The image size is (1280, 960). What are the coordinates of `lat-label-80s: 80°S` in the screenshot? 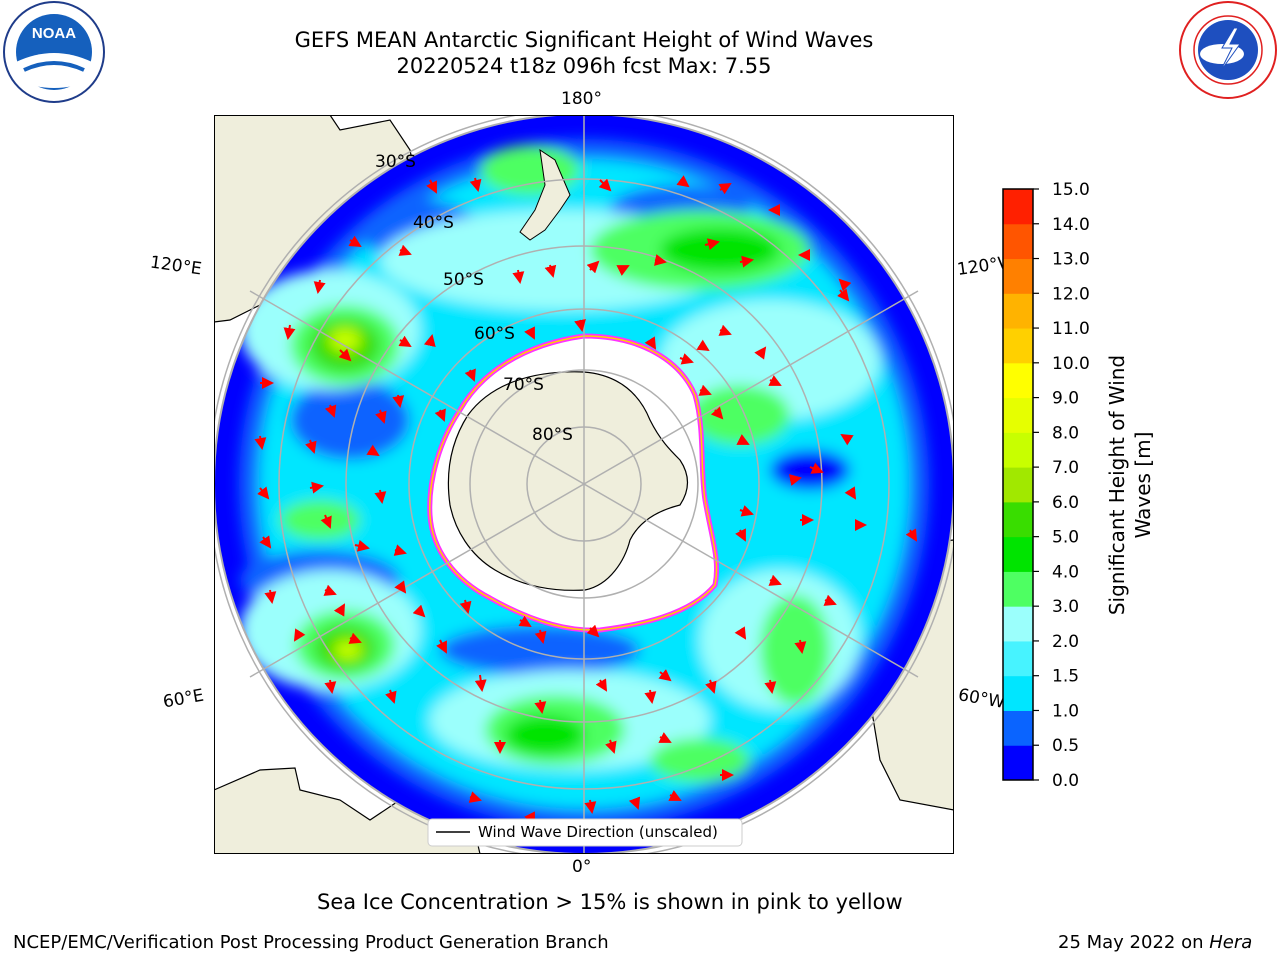 It's located at (552, 435).